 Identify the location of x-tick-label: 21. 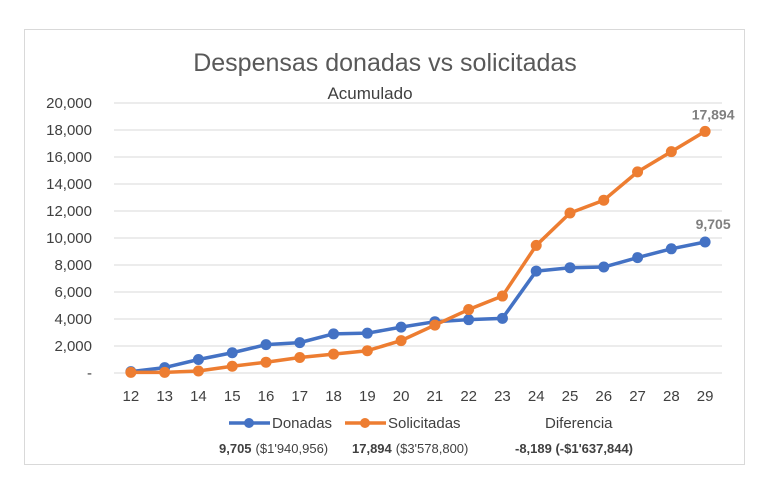
(435, 396).